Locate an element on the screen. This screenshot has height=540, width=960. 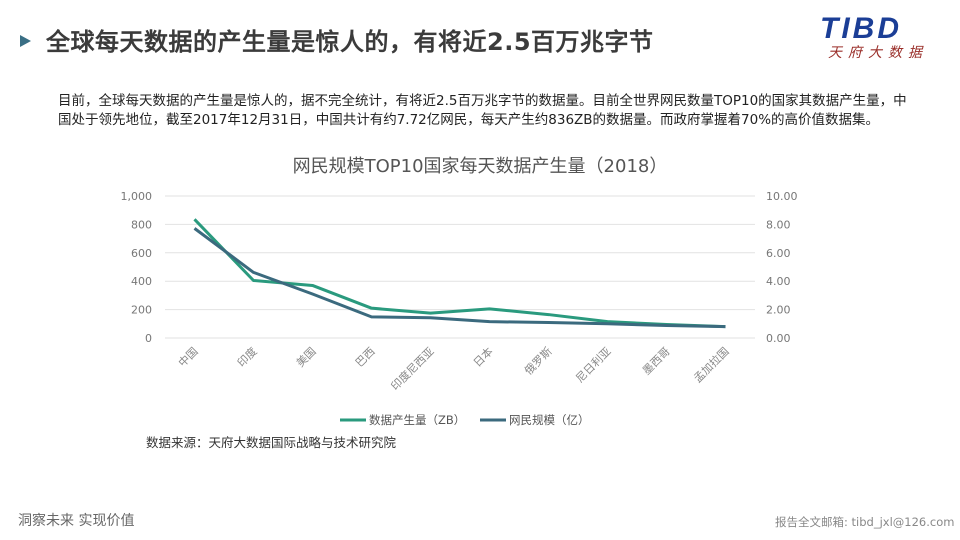
svg-text: 中国 is located at coordinates (188, 357).